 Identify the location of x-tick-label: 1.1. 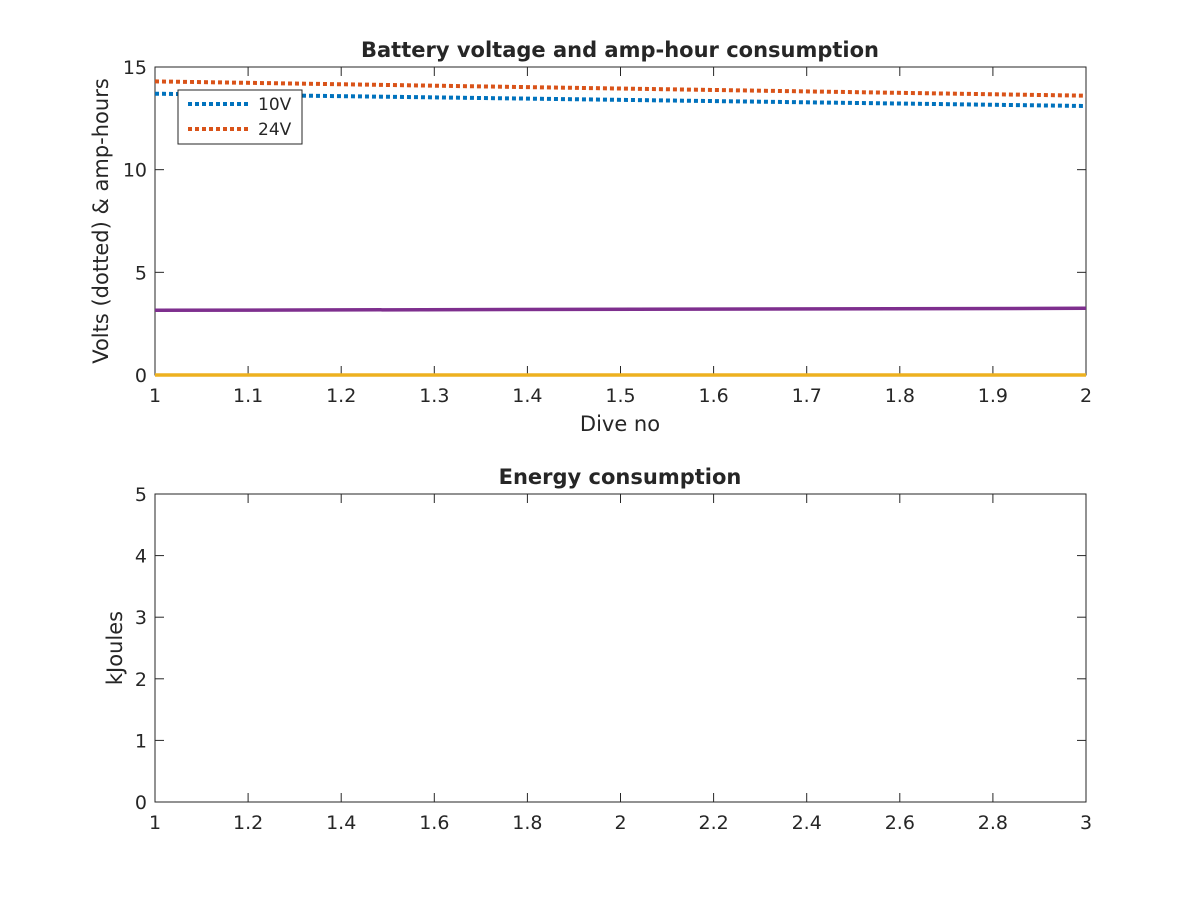
(248, 396).